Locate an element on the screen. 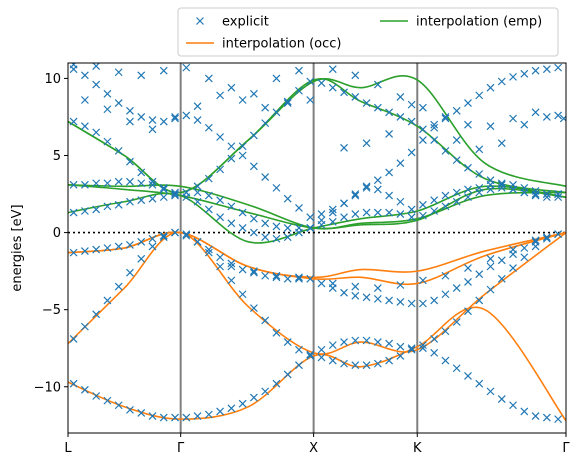  x-tick-label: X is located at coordinates (313, 448).